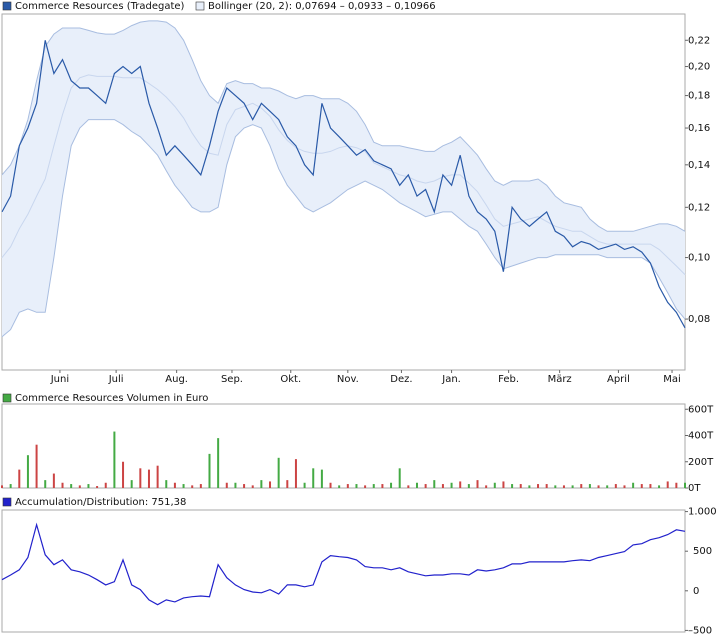 This screenshot has height=644, width=726. I want to click on legend-label: Accumulation/Distribution: 751,38, so click(100, 502).